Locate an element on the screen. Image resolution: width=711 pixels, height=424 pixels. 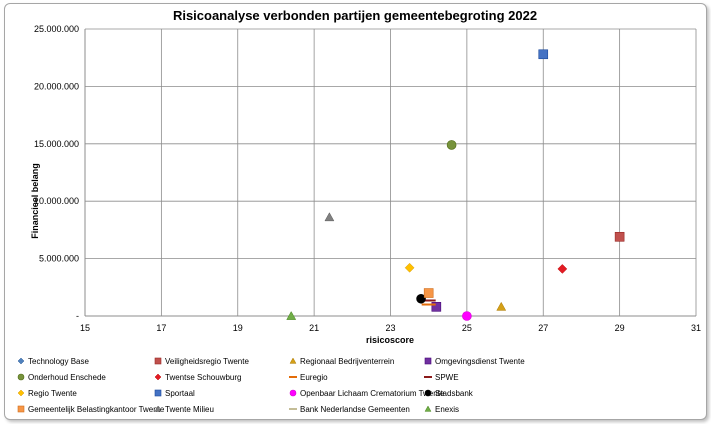
x-tick-label: 21 is located at coordinates (314, 328).